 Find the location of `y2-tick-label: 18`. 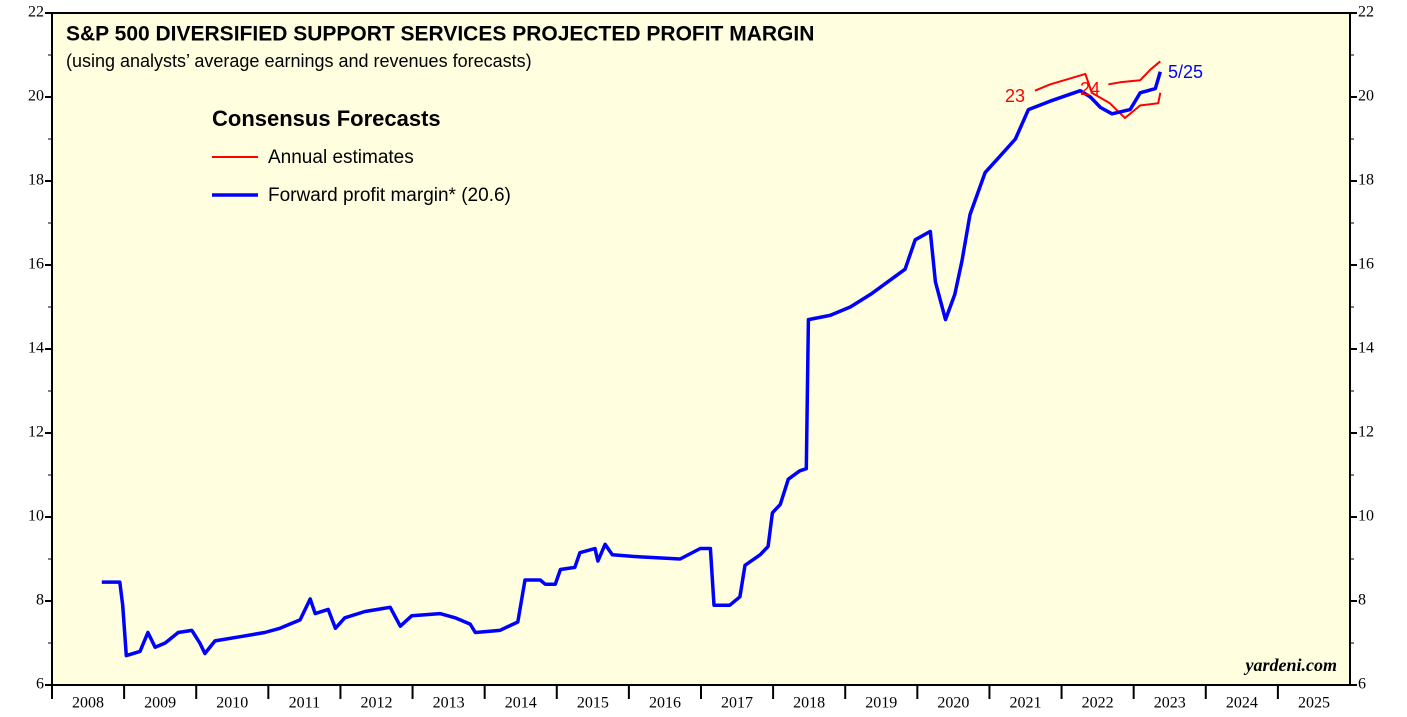

y2-tick-label: 18 is located at coordinates (1366, 180).